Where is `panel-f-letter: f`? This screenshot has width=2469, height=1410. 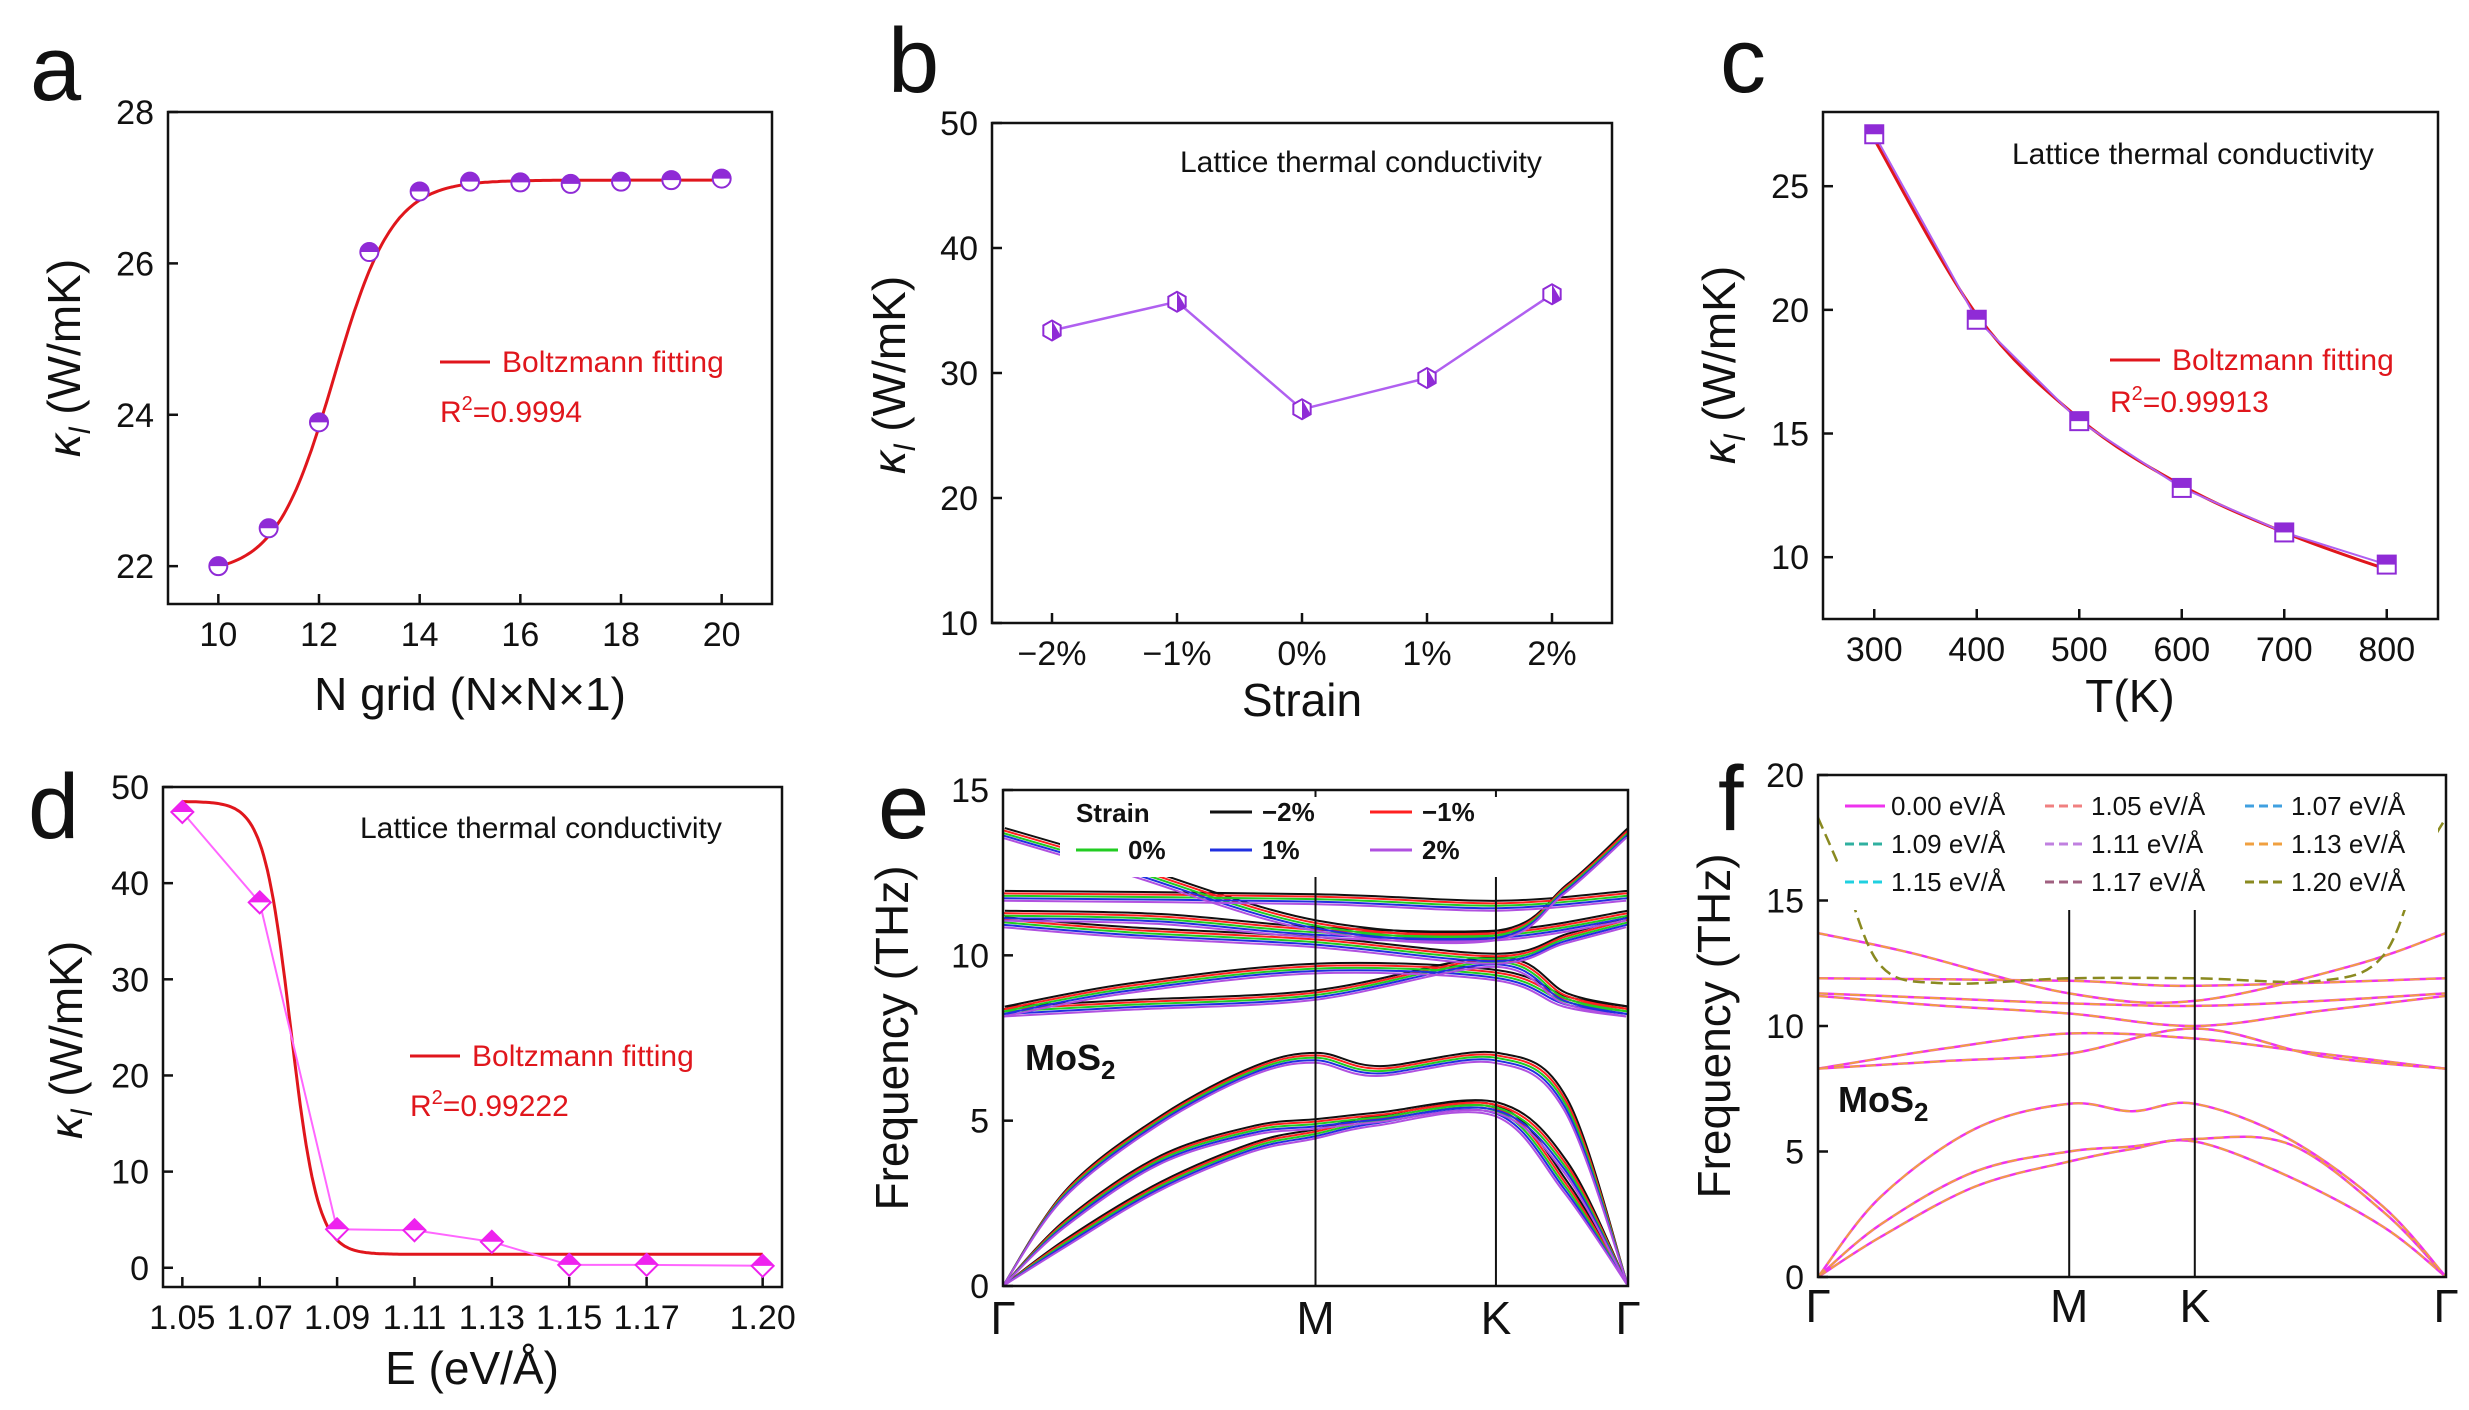
panel-f-letter: f is located at coordinates (1731, 799).